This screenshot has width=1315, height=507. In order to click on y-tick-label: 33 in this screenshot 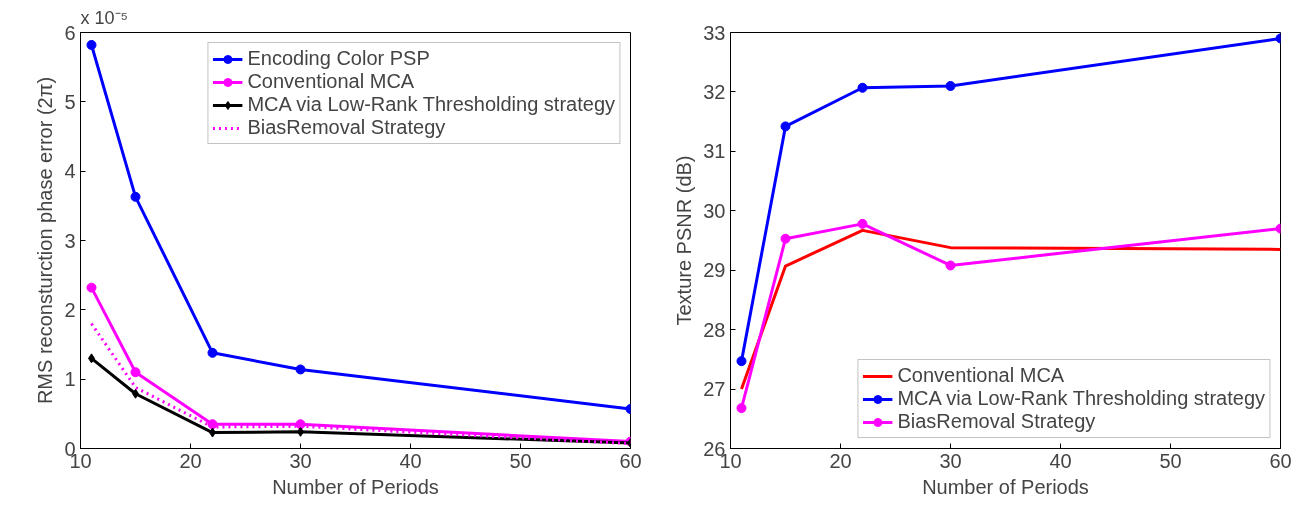, I will do `click(714, 32)`.